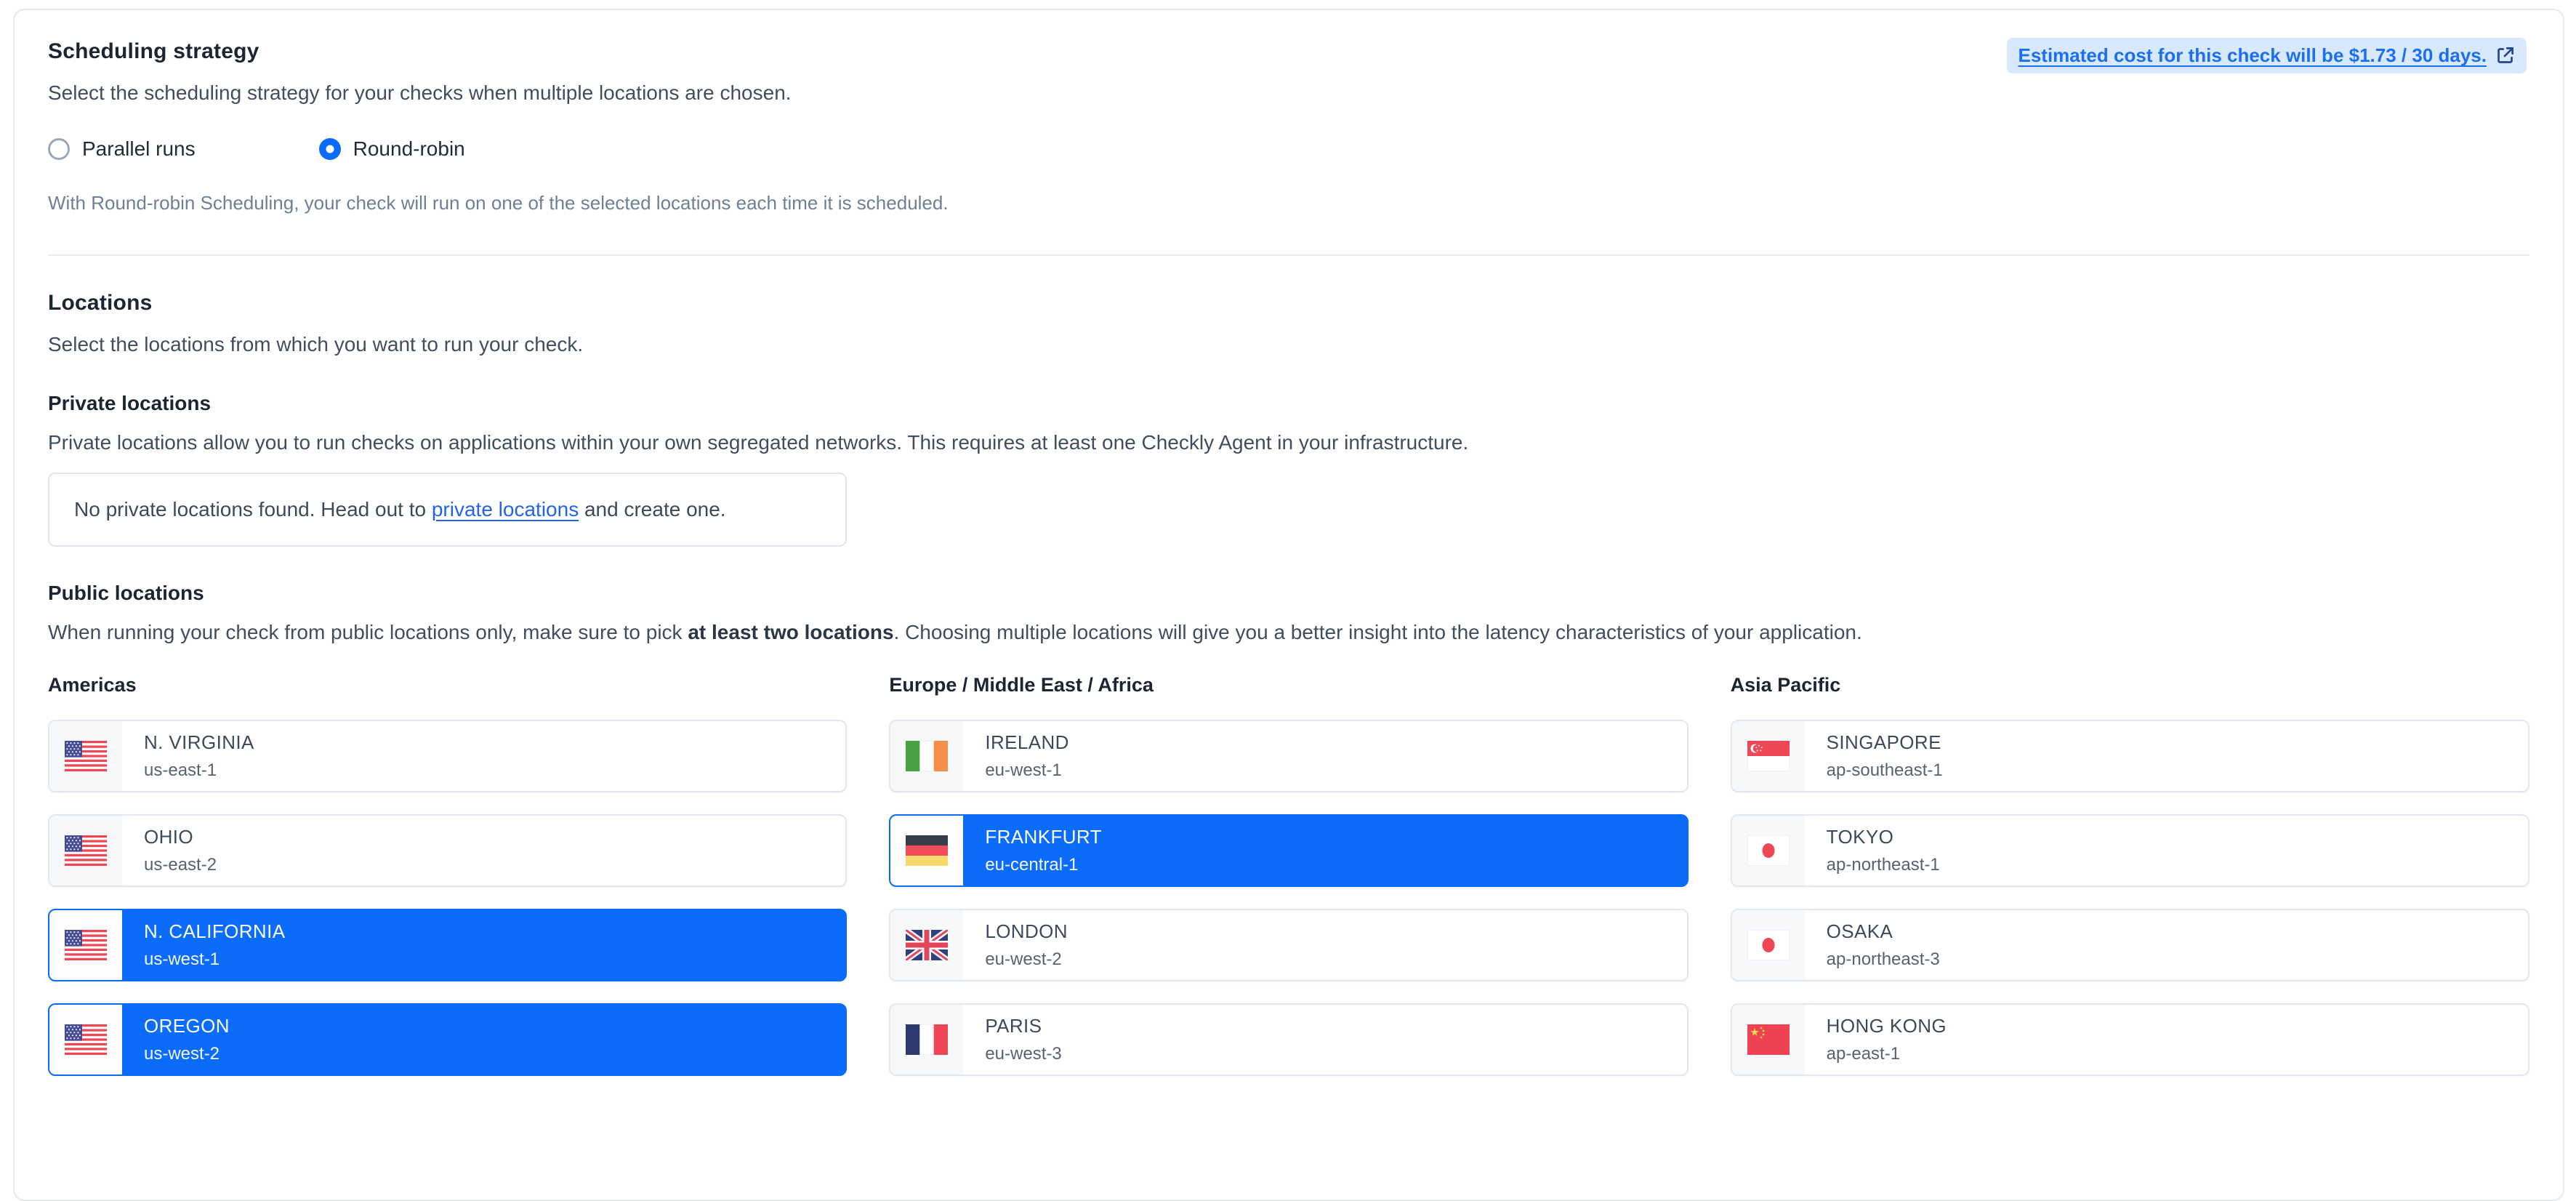  What do you see at coordinates (139, 148) in the screenshot?
I see `radio-parallel-runs-label: Parallel runs` at bounding box center [139, 148].